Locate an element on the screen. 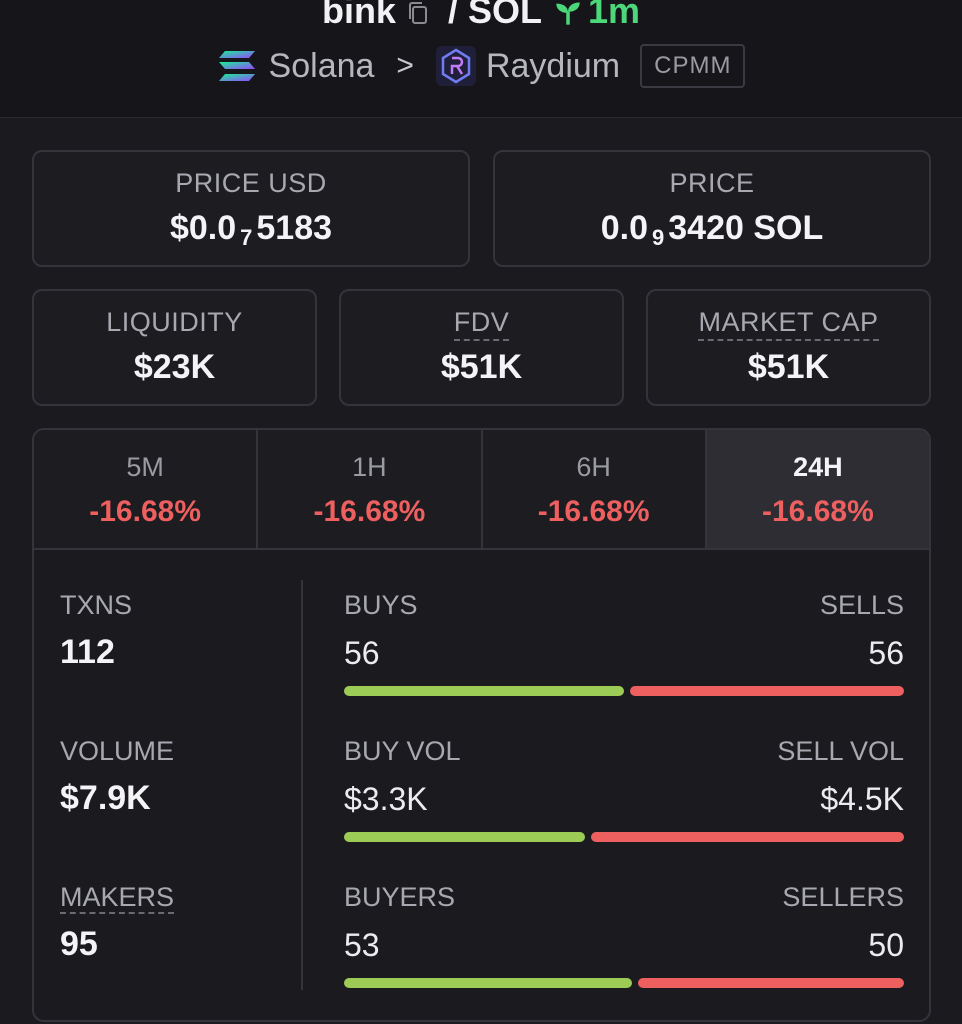  tab-label: 1H is located at coordinates (369, 467).